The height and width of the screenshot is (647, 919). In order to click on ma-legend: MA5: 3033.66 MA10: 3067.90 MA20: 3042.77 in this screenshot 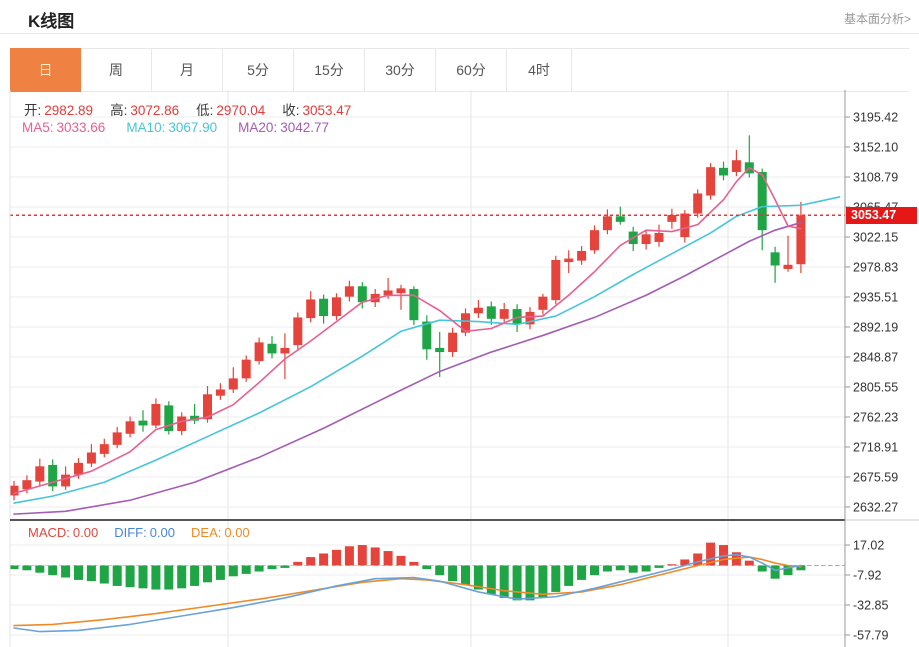, I will do `click(175, 127)`.